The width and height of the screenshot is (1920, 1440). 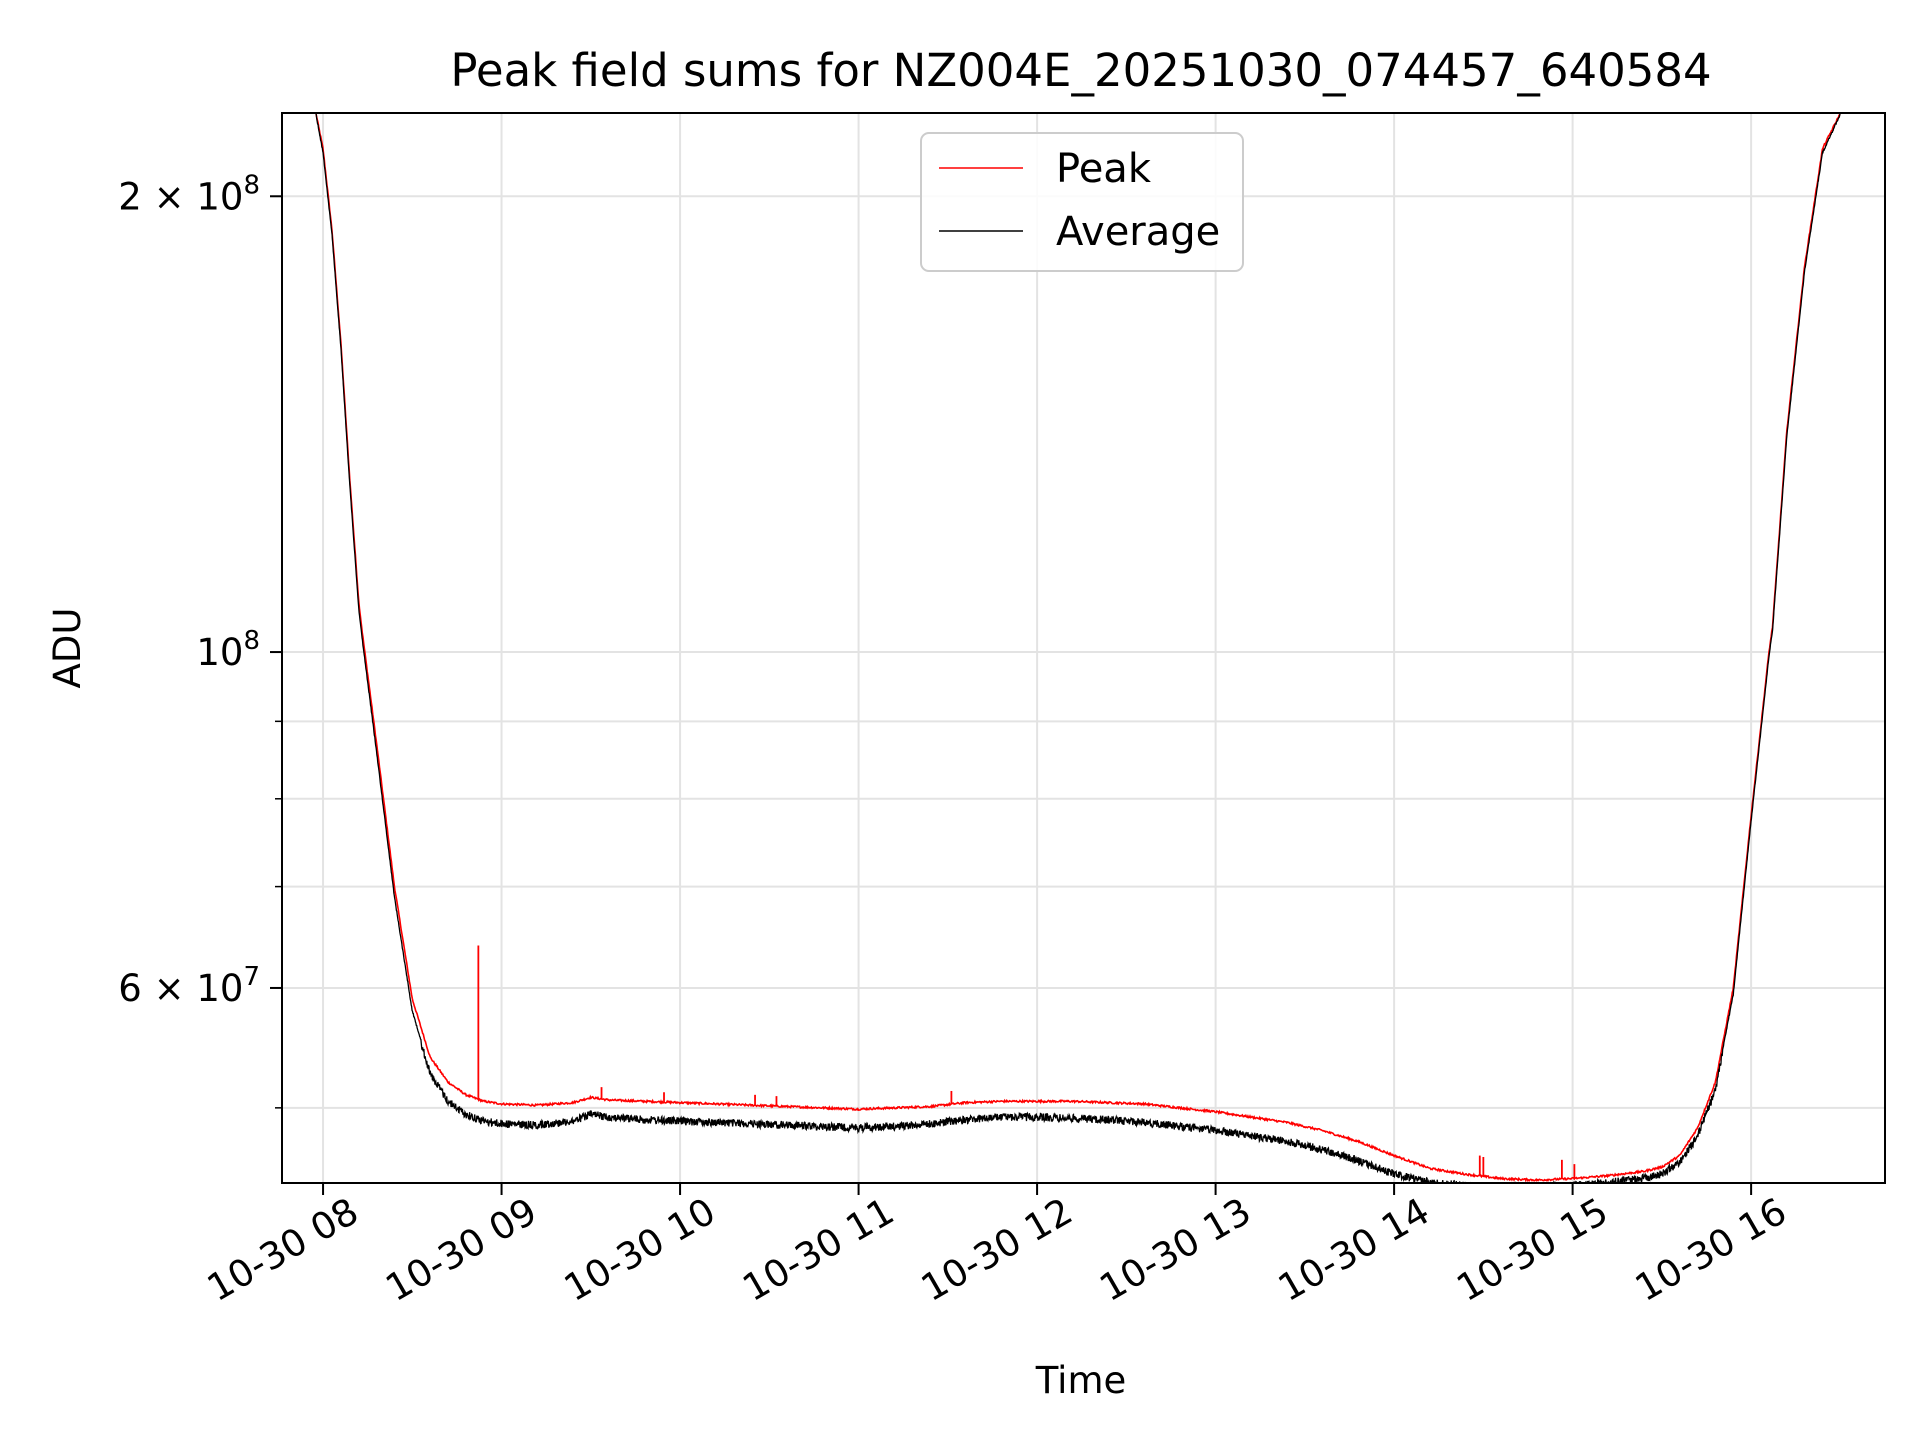 What do you see at coordinates (228, 650) in the screenshot?
I see `y-tick-label: 108` at bounding box center [228, 650].